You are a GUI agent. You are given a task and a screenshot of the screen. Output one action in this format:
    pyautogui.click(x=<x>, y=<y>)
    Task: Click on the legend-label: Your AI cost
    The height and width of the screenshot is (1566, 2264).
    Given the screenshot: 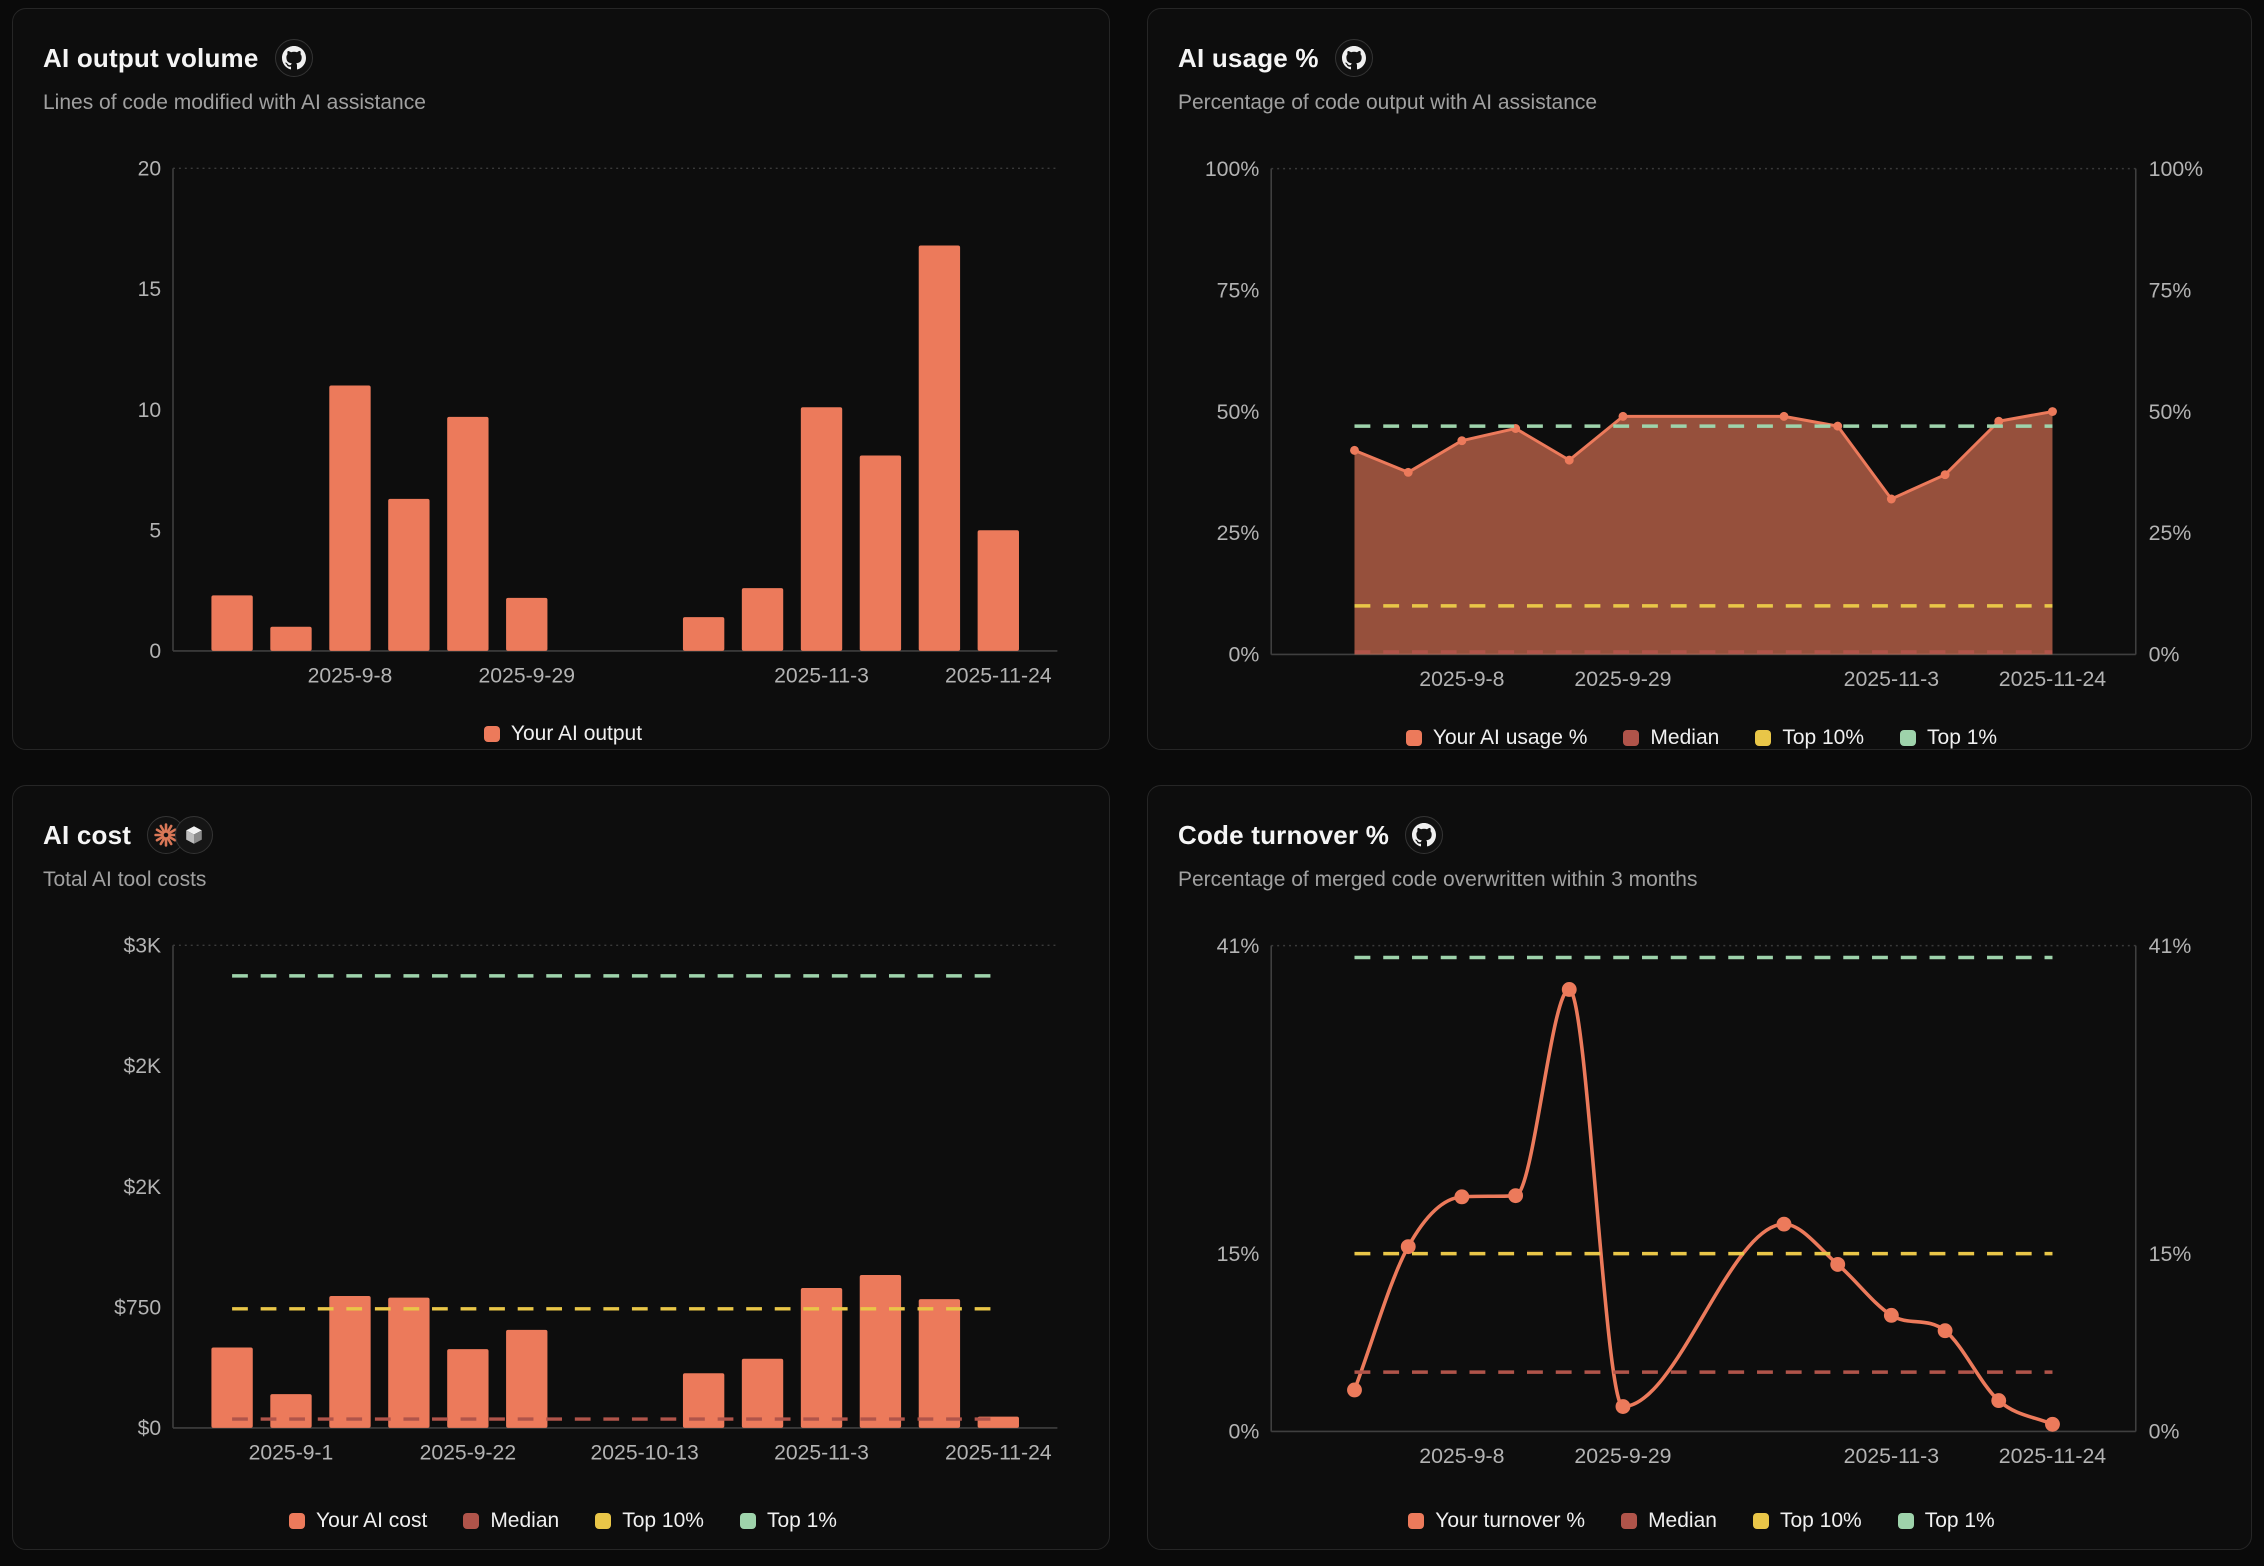 What is the action you would take?
    pyautogui.click(x=372, y=1520)
    